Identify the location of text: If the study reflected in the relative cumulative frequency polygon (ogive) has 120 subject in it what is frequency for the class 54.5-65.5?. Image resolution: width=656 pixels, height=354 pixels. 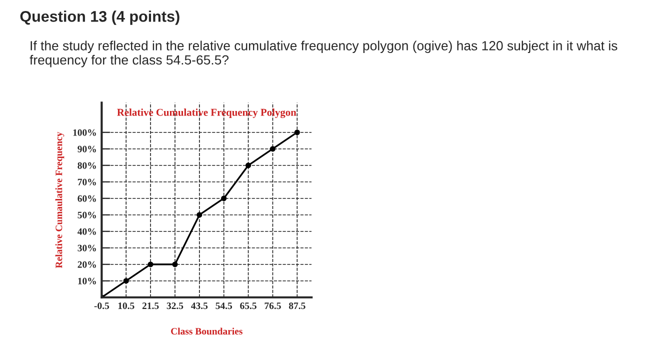
(324, 54).